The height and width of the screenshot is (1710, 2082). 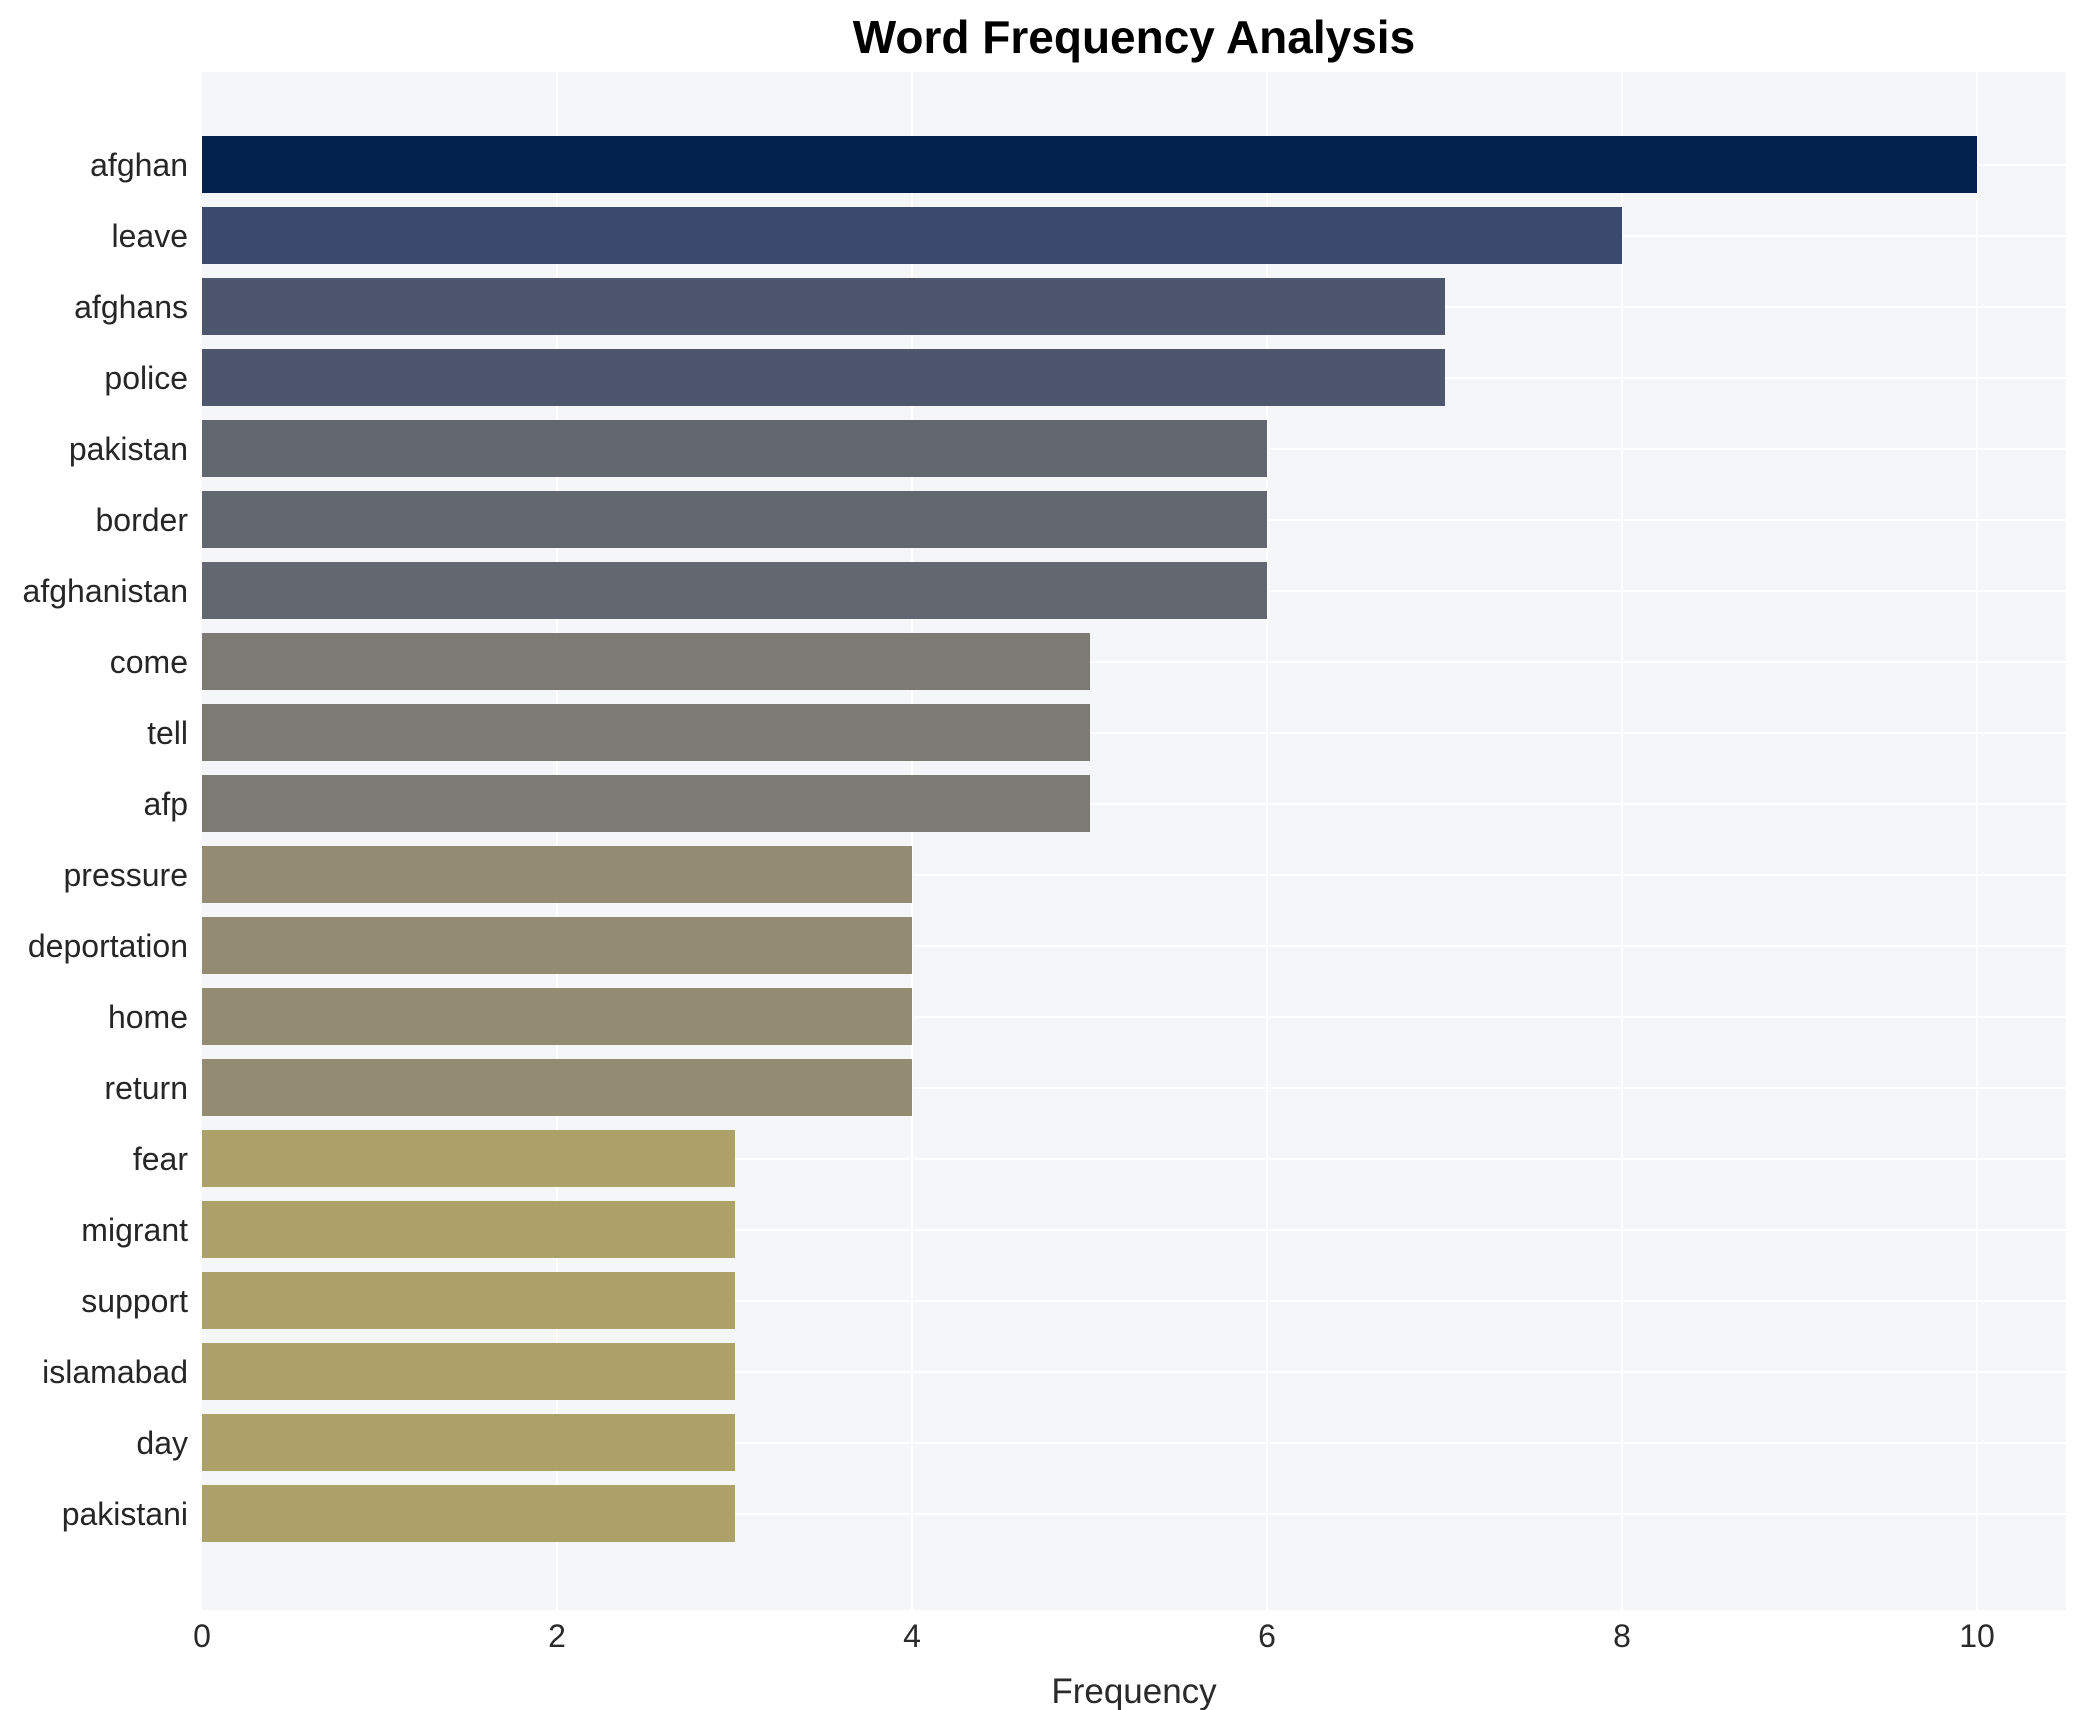 What do you see at coordinates (160, 1158) in the screenshot?
I see `y-tick-label-fear: fear` at bounding box center [160, 1158].